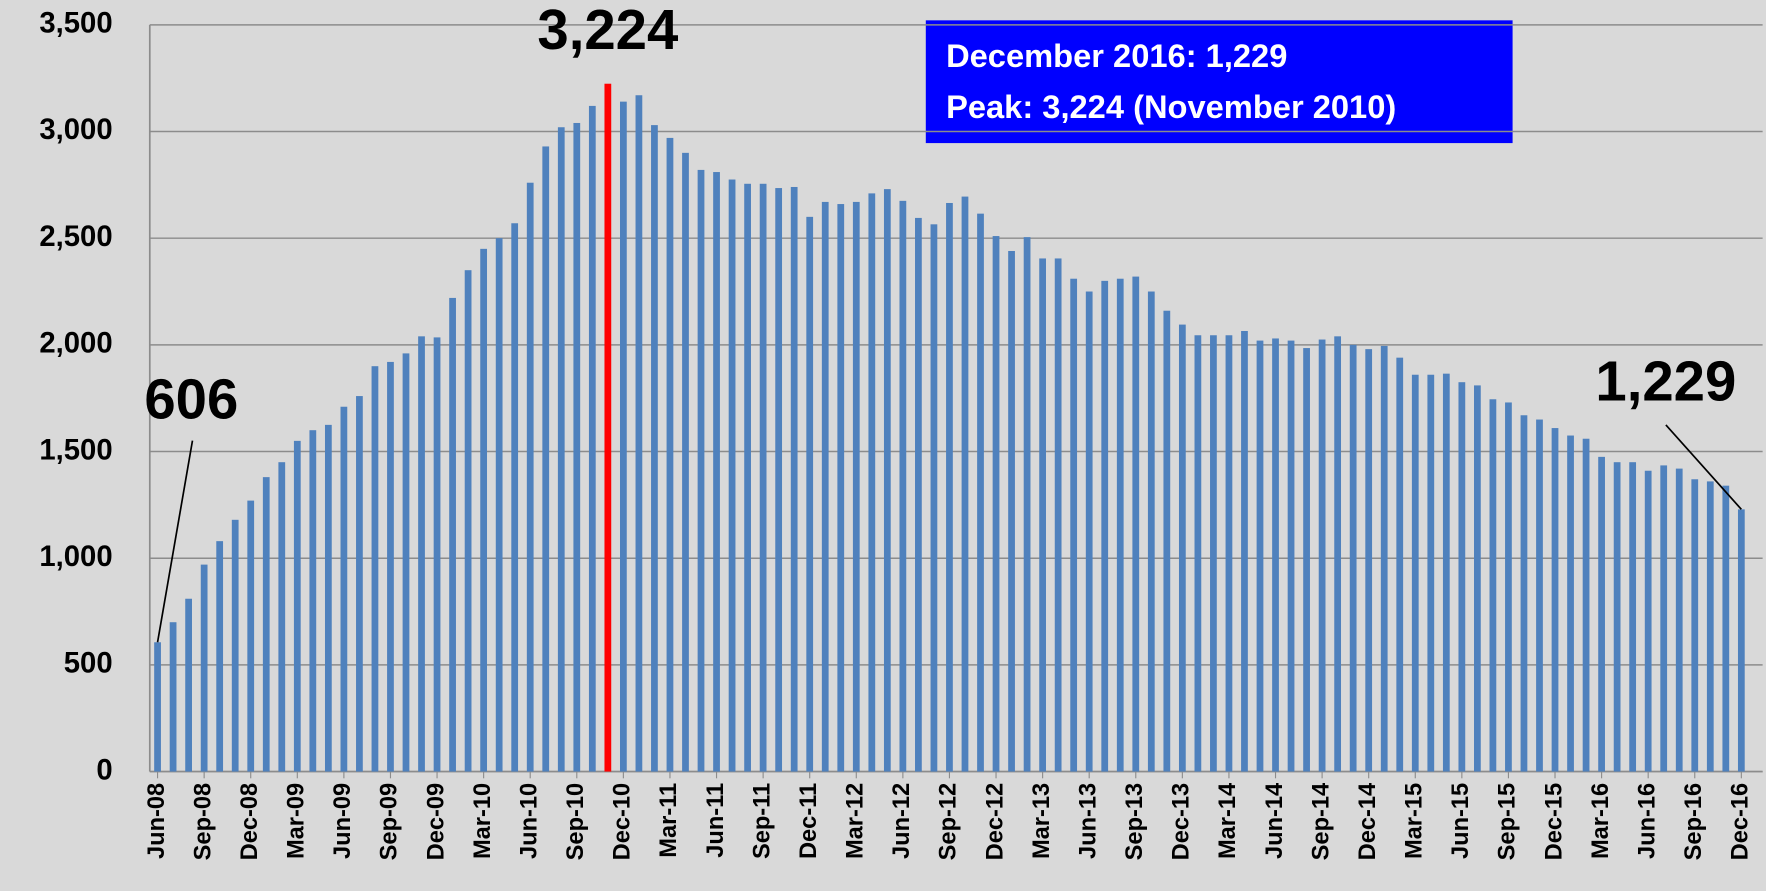 This screenshot has height=891, width=1766. I want to click on x-tick-label: Dec-15, so click(1554, 822).